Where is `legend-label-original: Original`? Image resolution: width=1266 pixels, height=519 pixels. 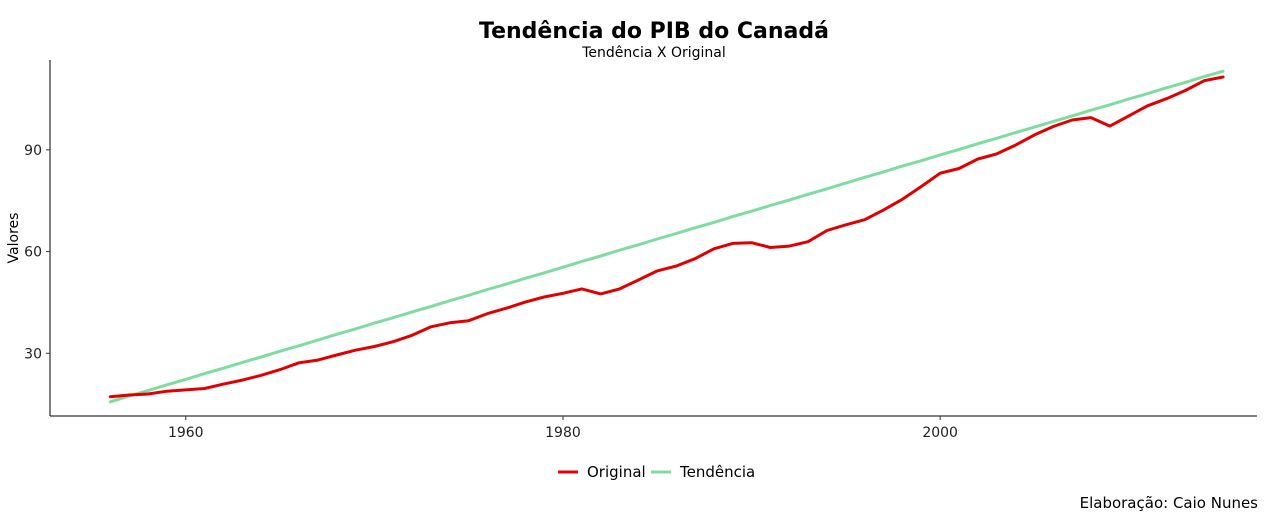 legend-label-original: Original is located at coordinates (616, 472).